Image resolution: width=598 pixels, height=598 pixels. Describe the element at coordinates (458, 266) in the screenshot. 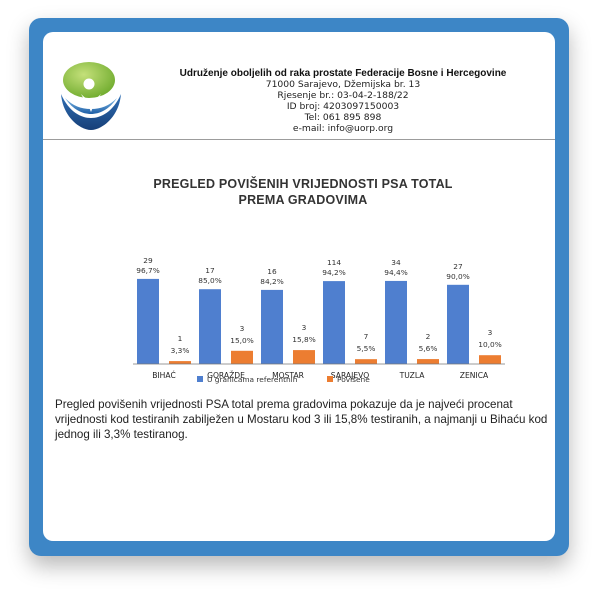

I see `data-label-reference-count-5: 27` at that location.